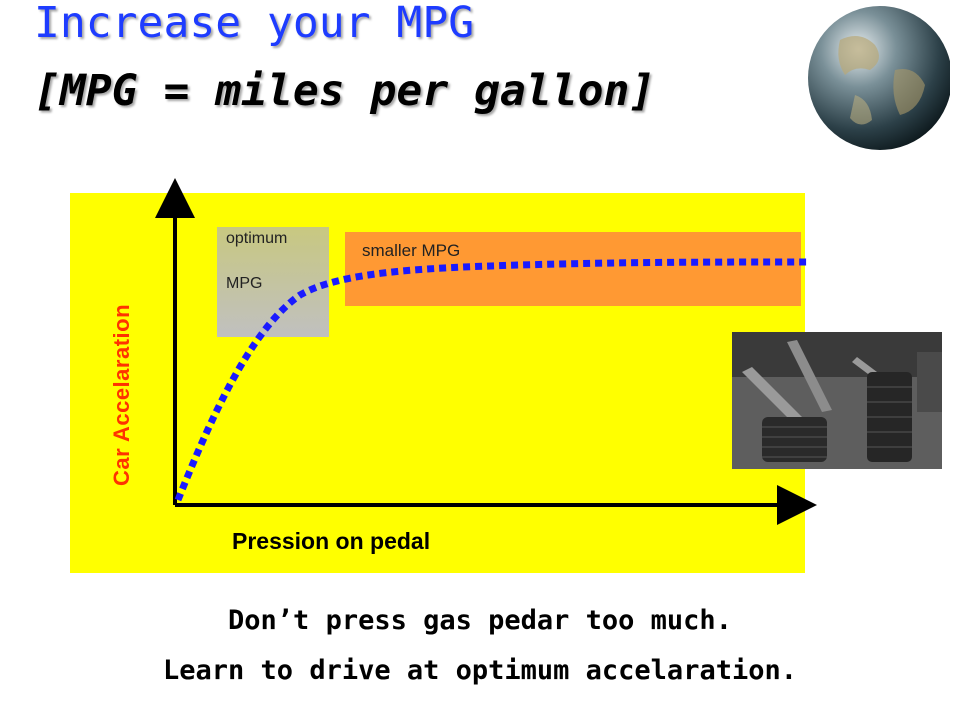  I want to click on title-line-2: [MPG = miles per gallon], so click(345, 91).